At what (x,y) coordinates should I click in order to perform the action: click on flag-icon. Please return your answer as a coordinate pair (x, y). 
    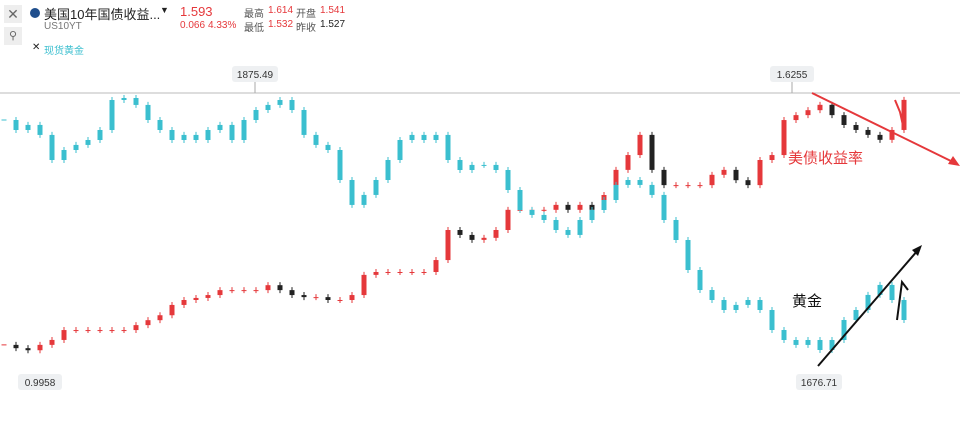
    Looking at the image, I should click on (35, 13).